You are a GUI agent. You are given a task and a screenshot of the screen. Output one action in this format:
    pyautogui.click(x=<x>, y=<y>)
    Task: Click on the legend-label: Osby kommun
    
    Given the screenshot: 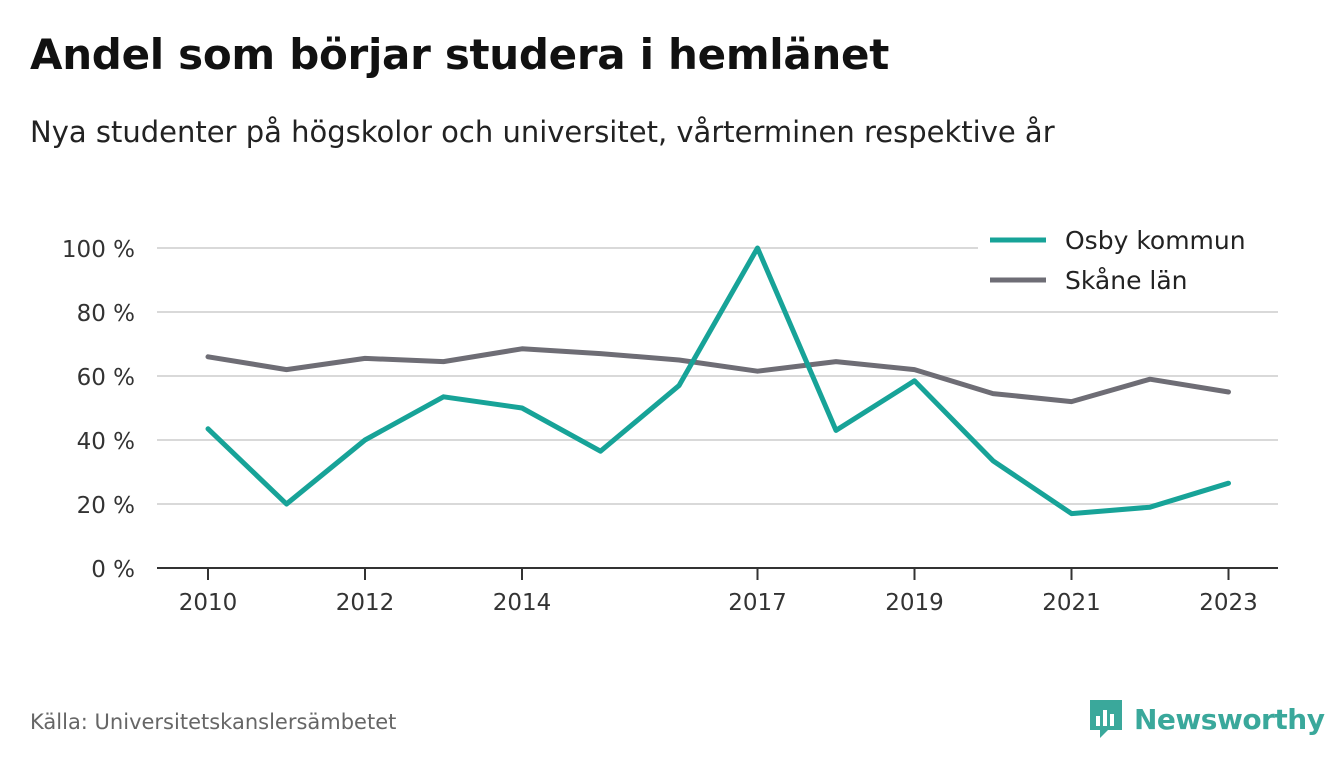 What is the action you would take?
    pyautogui.click(x=1155, y=240)
    